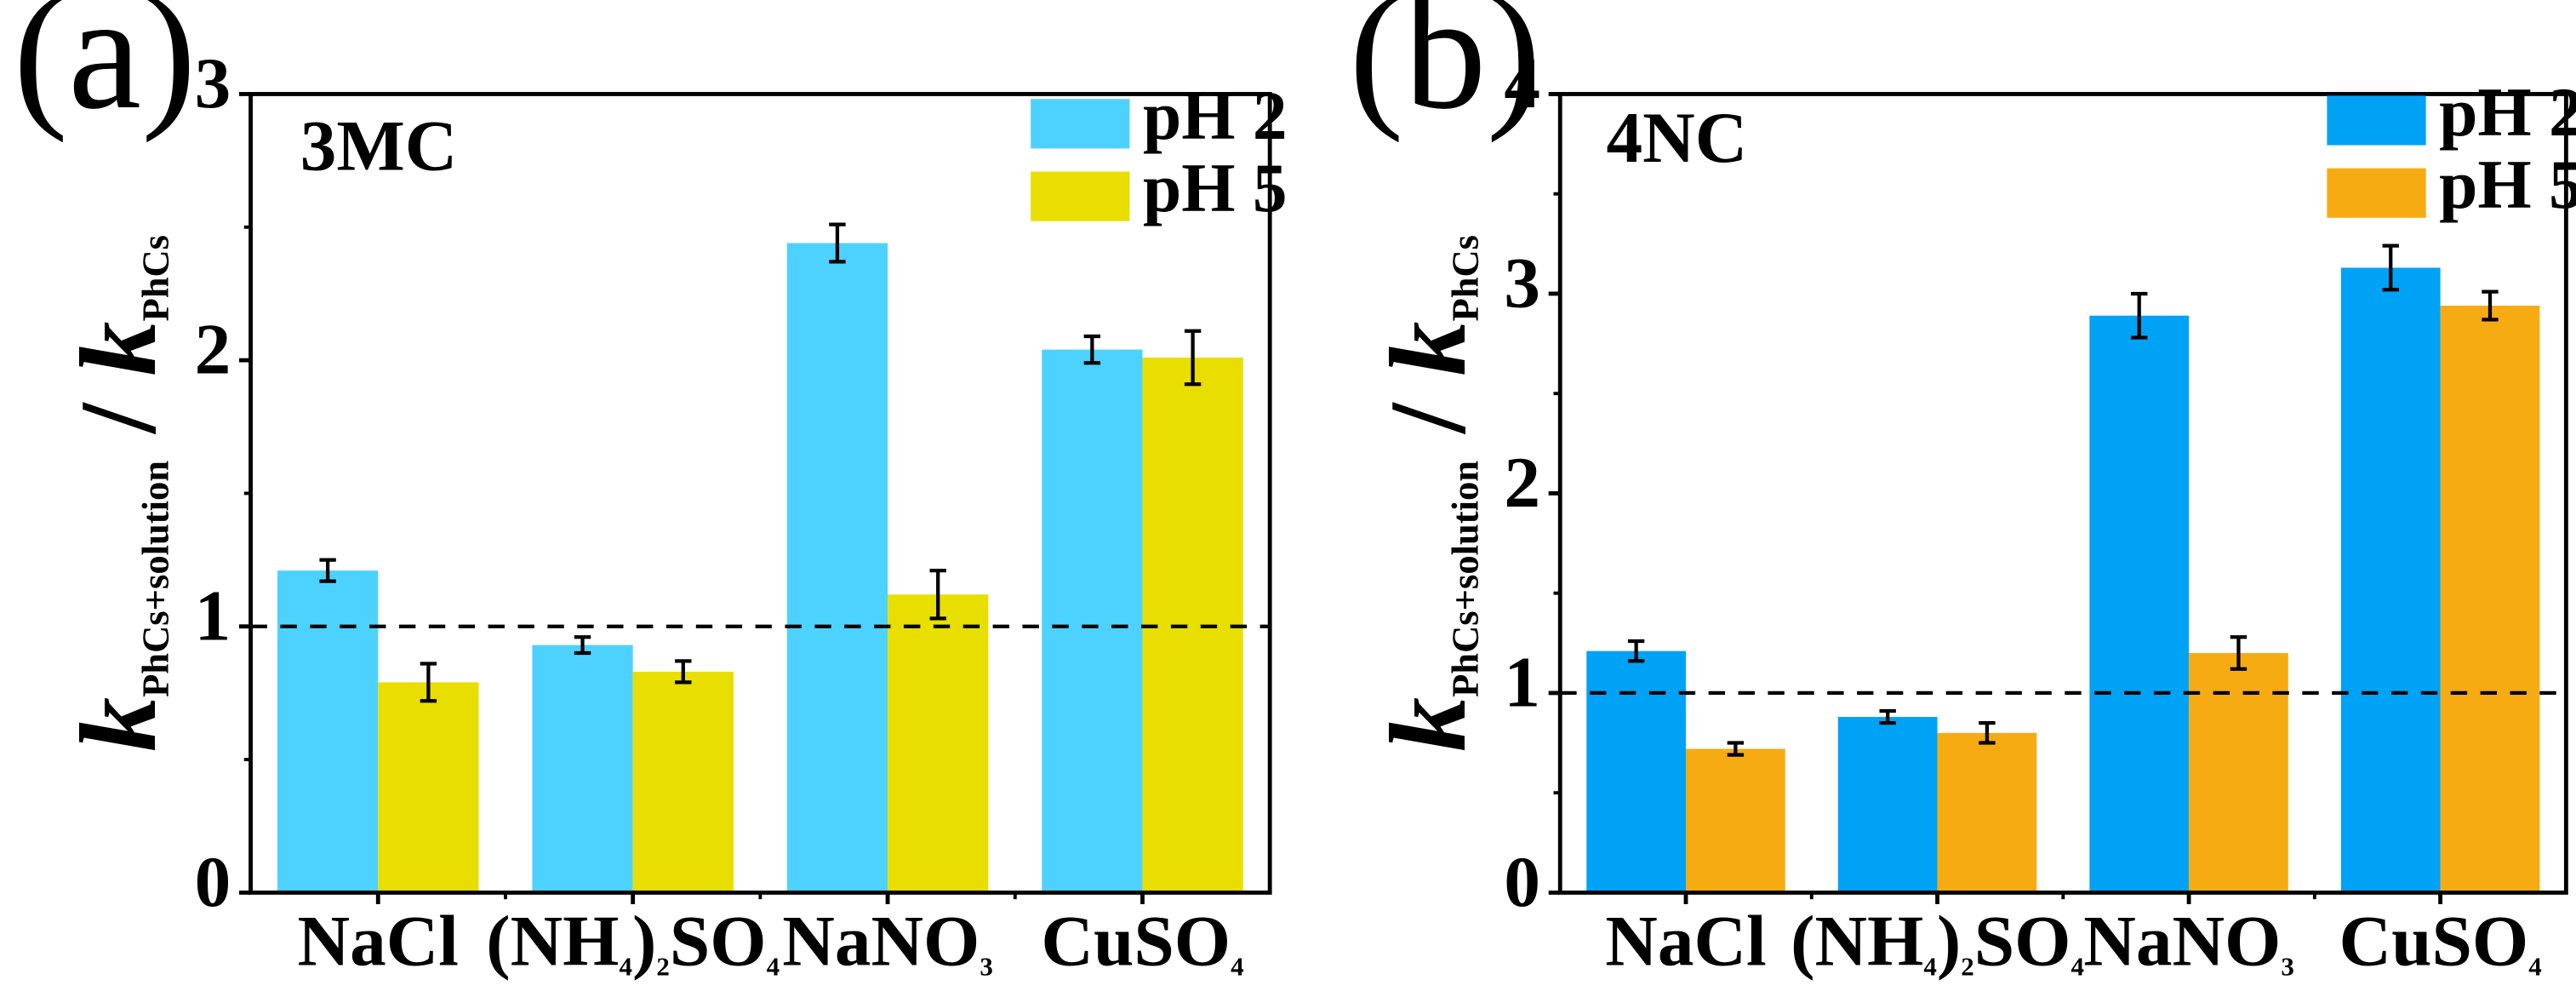 The height and width of the screenshot is (997, 2576). I want to click on sample-label: 3MC, so click(379, 146).